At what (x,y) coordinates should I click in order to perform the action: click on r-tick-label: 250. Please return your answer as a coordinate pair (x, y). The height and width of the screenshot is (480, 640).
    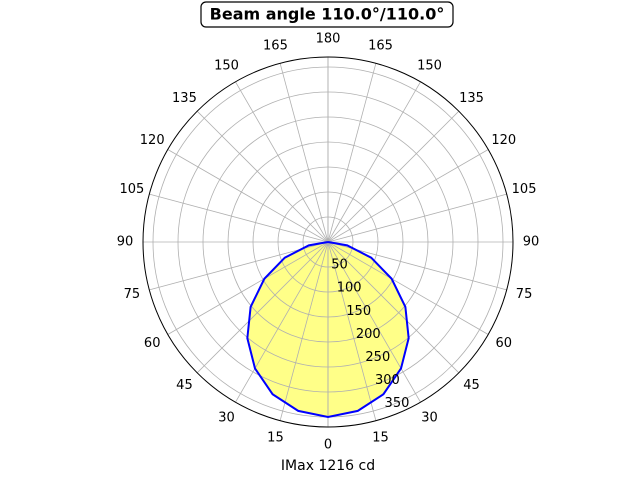
    Looking at the image, I should click on (377, 357).